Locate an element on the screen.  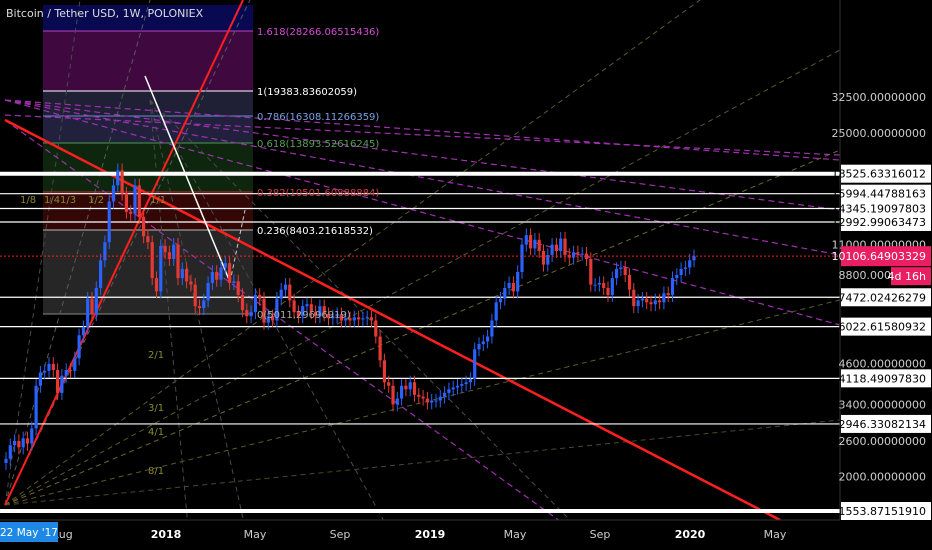
current-price-badge: 10106.64903329 4d 16h is located at coordinates (881, 266).